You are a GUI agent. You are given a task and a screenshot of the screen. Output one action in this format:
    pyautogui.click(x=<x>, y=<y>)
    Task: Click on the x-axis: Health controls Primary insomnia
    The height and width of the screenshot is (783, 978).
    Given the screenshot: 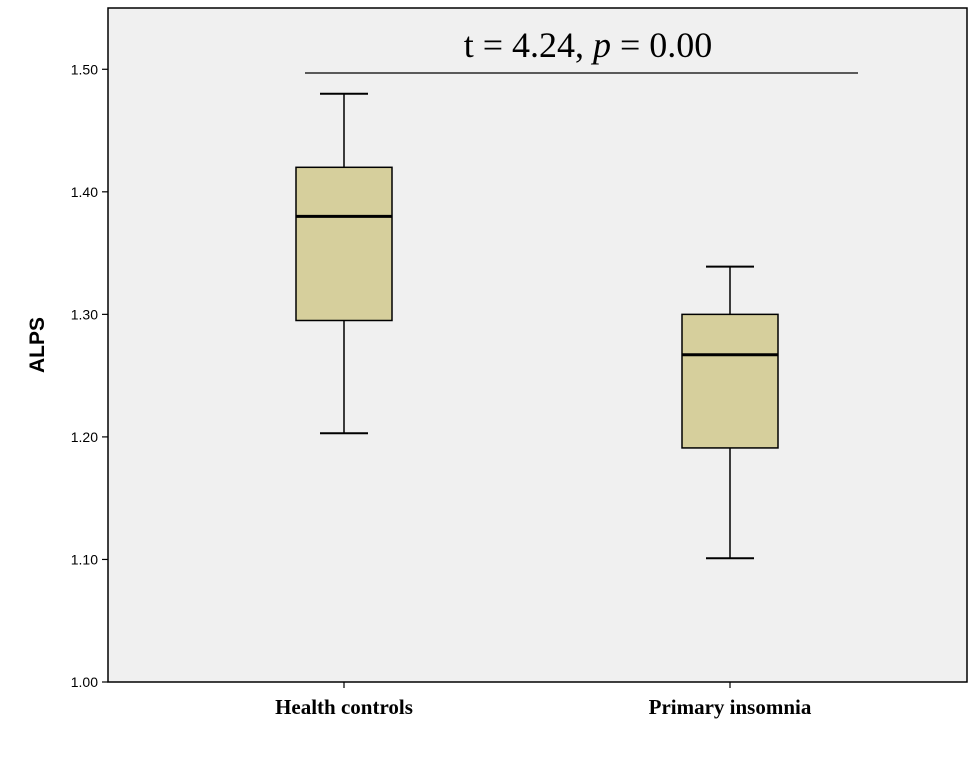 What is the action you would take?
    pyautogui.click(x=543, y=700)
    